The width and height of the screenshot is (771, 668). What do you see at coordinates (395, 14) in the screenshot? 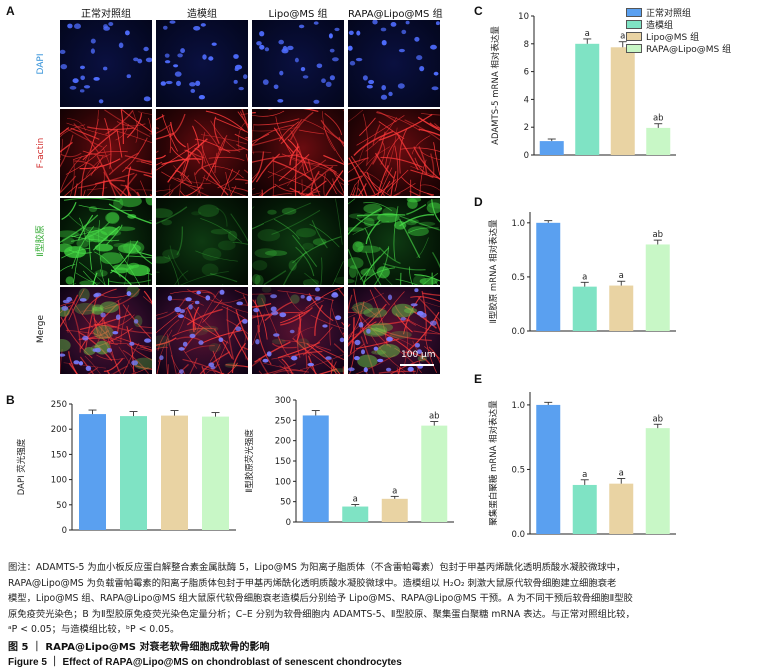
I see `column-header-rapa: RAPA@Lipo@MS 组` at bounding box center [395, 14].